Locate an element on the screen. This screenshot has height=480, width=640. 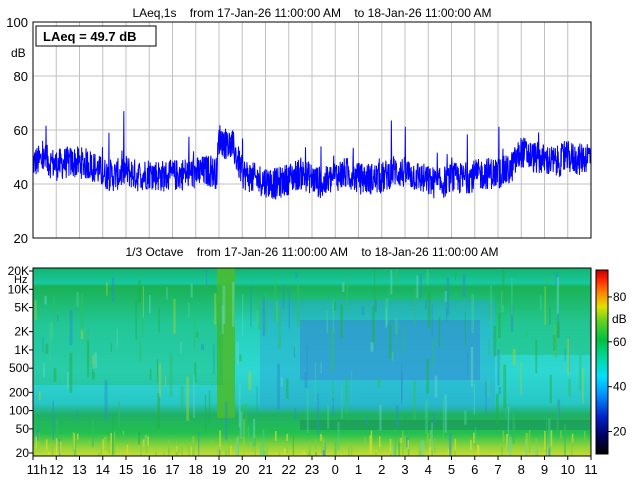
octave-x-tick-label: 3 is located at coordinates (404, 469).